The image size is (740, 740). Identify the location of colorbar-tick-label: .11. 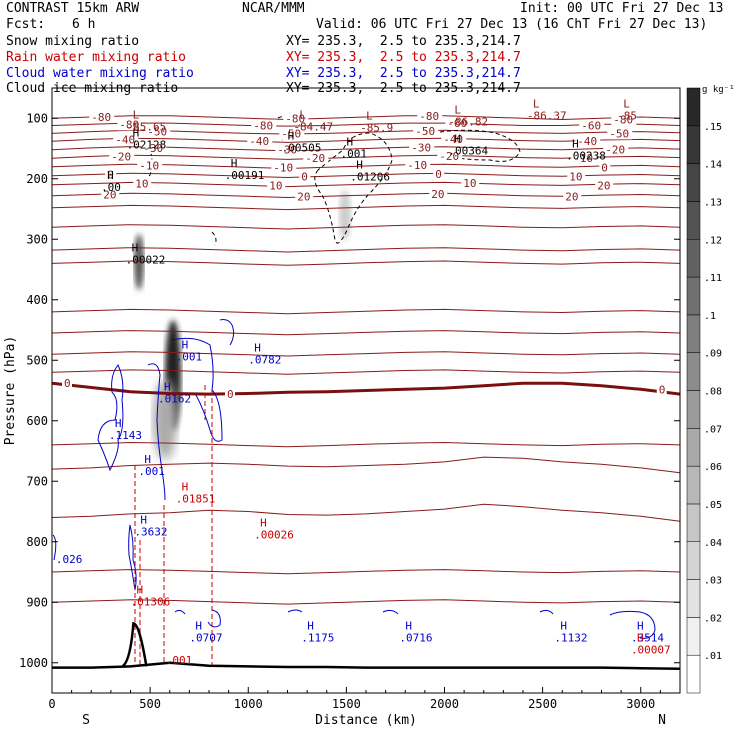
(713, 278).